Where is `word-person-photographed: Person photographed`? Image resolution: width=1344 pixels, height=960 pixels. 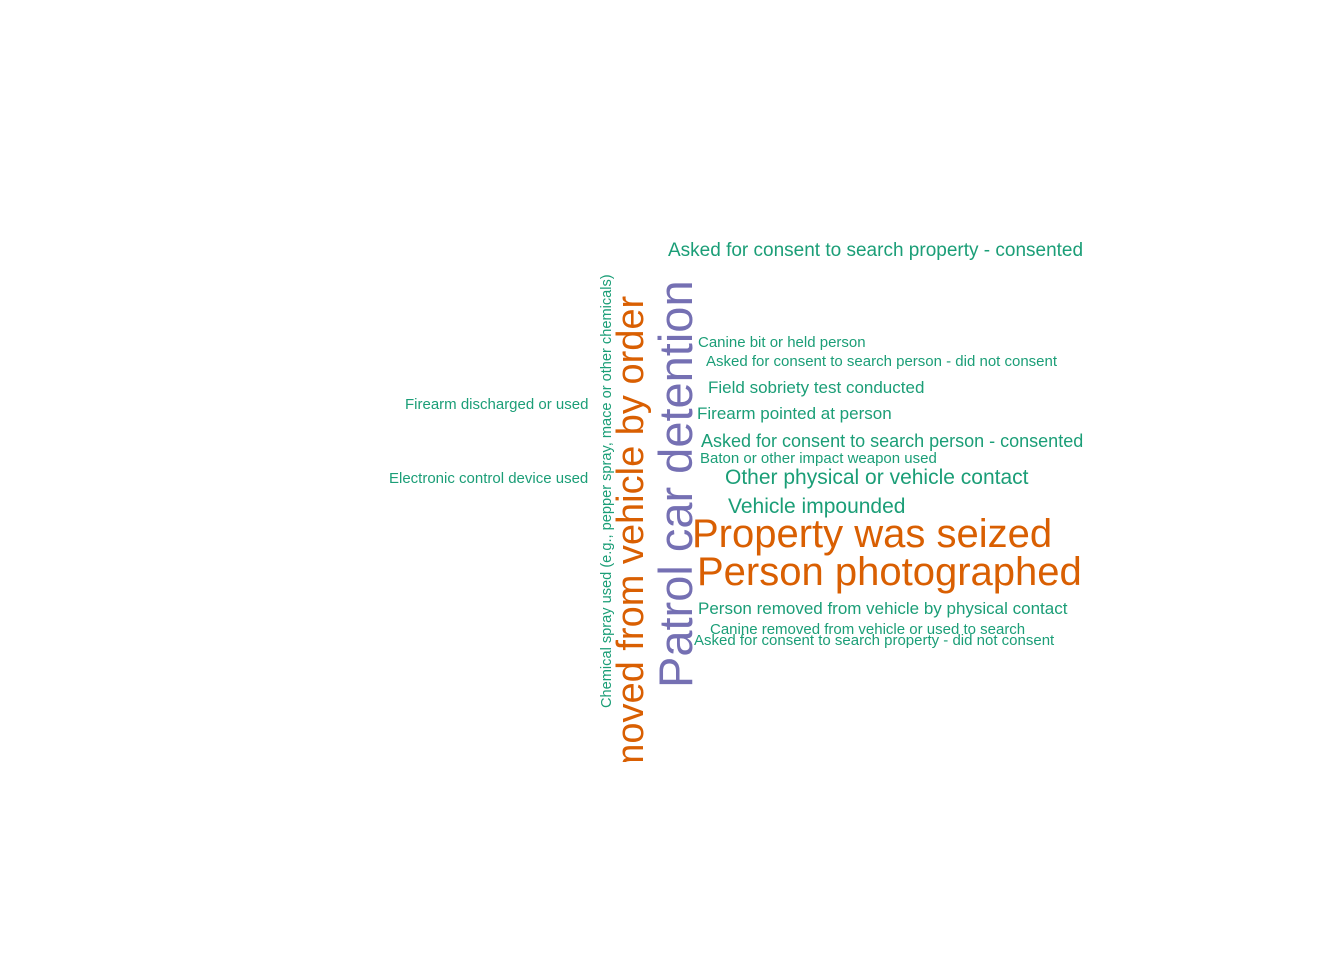
word-person-photographed: Person photographed is located at coordinates (889, 572).